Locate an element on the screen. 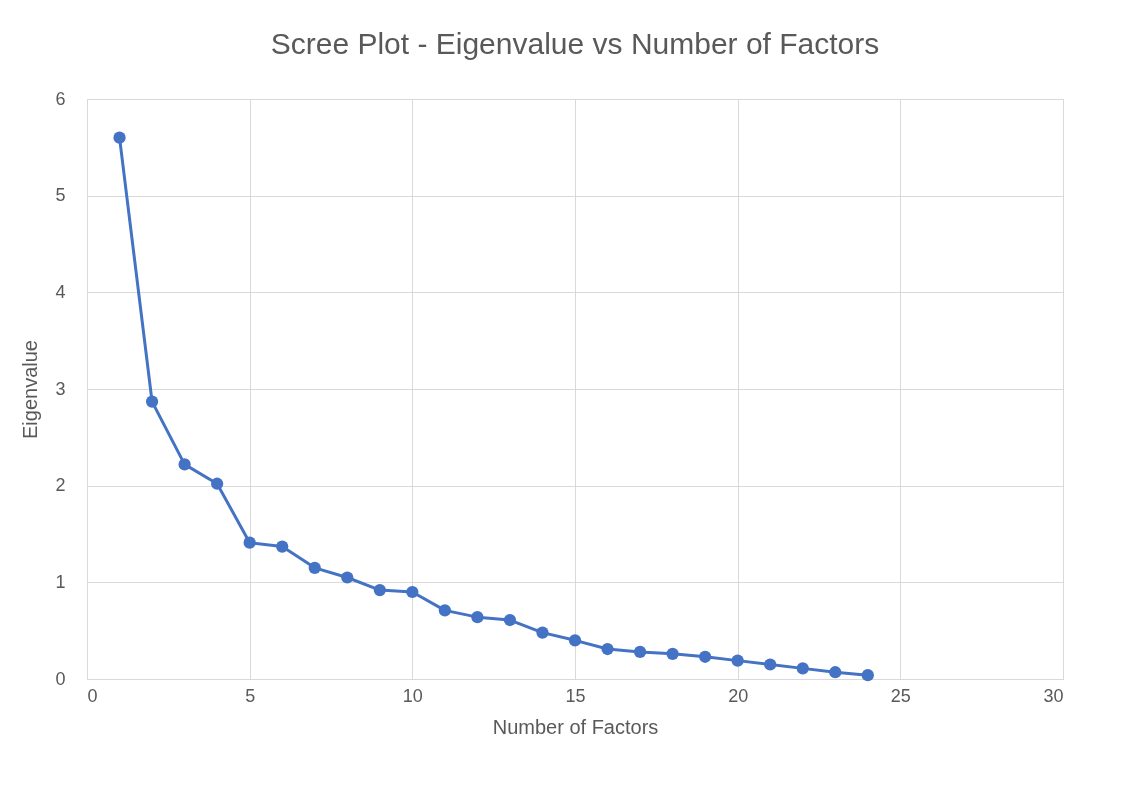 The width and height of the screenshot is (1134, 800). y-tick-label: 6 is located at coordinates (60, 98).